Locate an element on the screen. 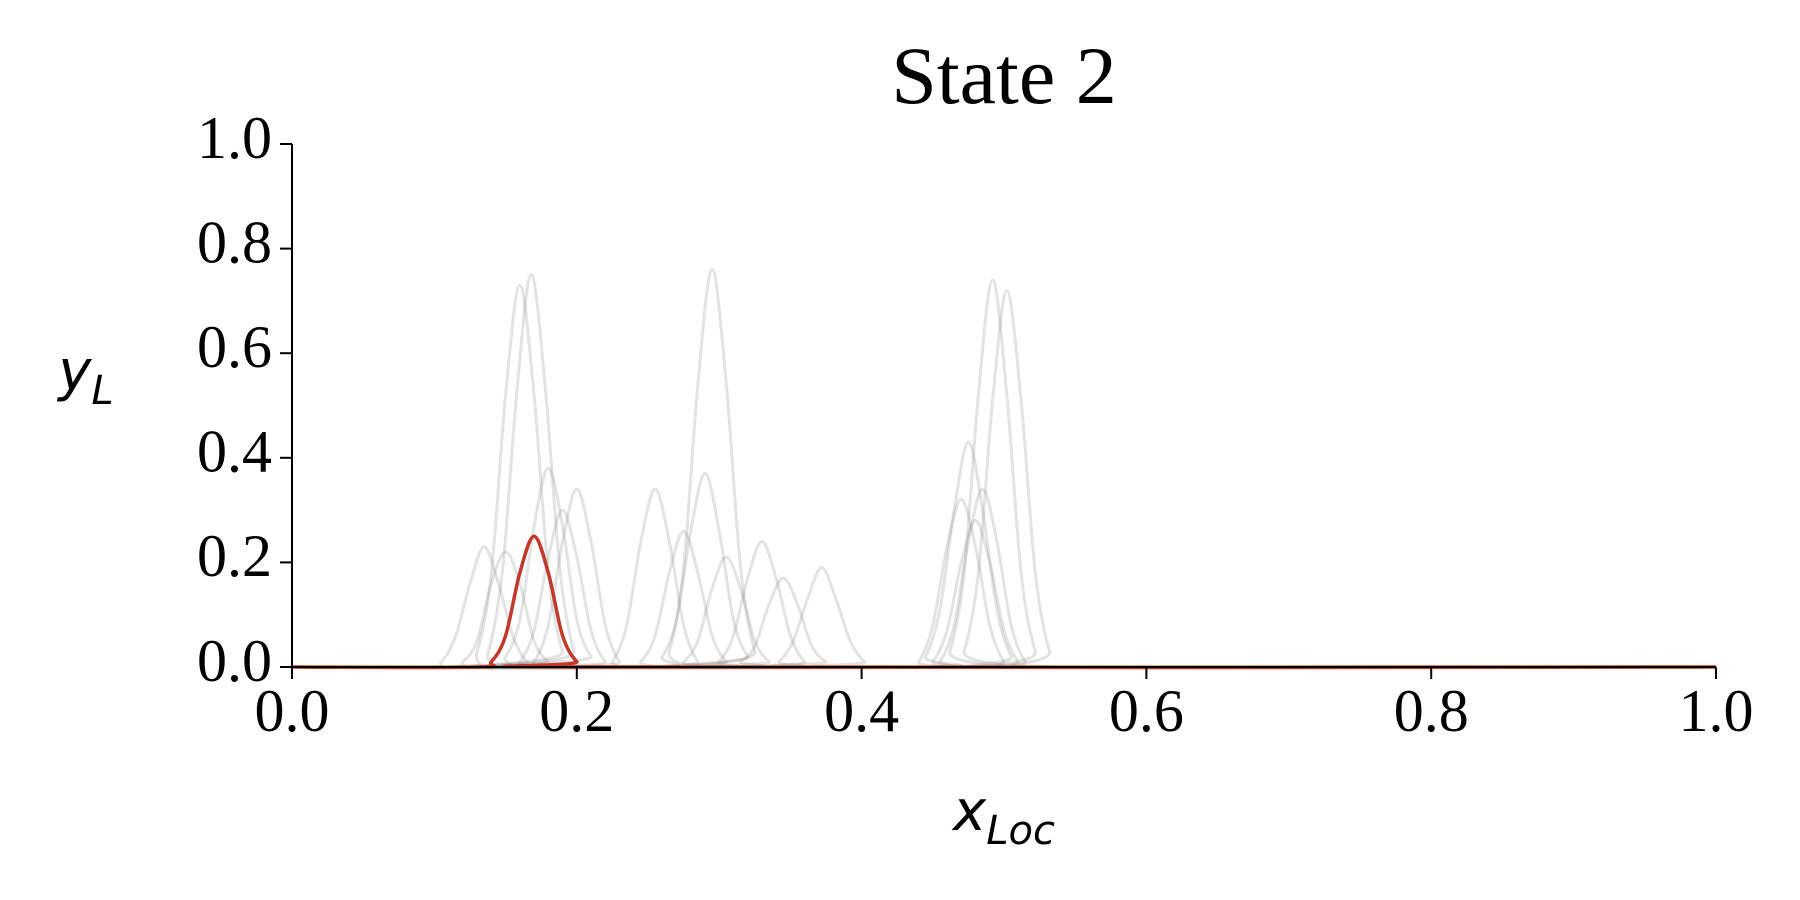  y-label-main: y is located at coordinates (74, 371).